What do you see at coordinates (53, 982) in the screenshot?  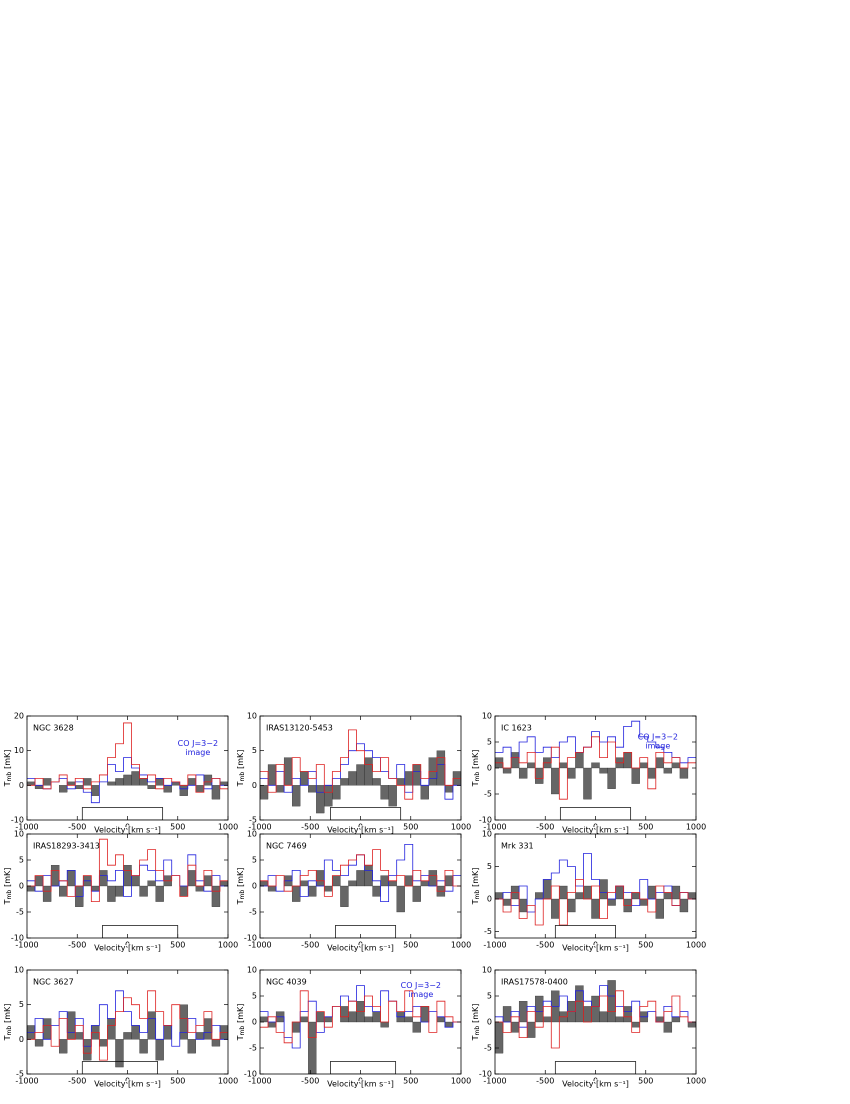 I see `panel-title: NGC 3627` at bounding box center [53, 982].